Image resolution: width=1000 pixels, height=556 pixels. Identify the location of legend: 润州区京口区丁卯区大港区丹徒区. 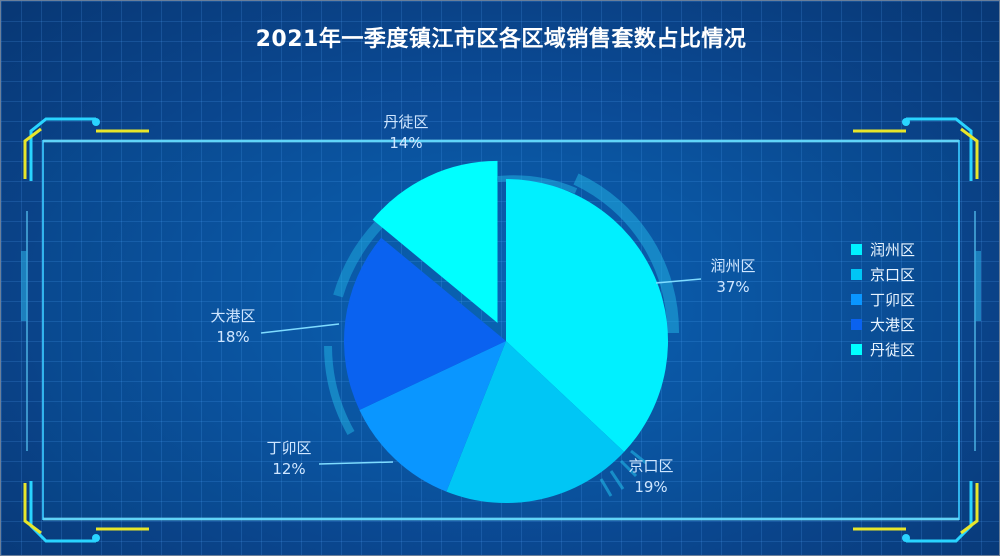
(883, 299).